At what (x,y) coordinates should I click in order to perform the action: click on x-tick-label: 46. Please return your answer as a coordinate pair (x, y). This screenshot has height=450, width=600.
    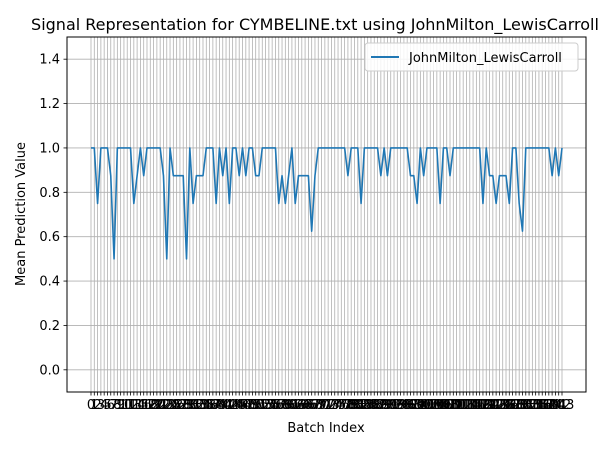
    Looking at the image, I should click on (242, 405).